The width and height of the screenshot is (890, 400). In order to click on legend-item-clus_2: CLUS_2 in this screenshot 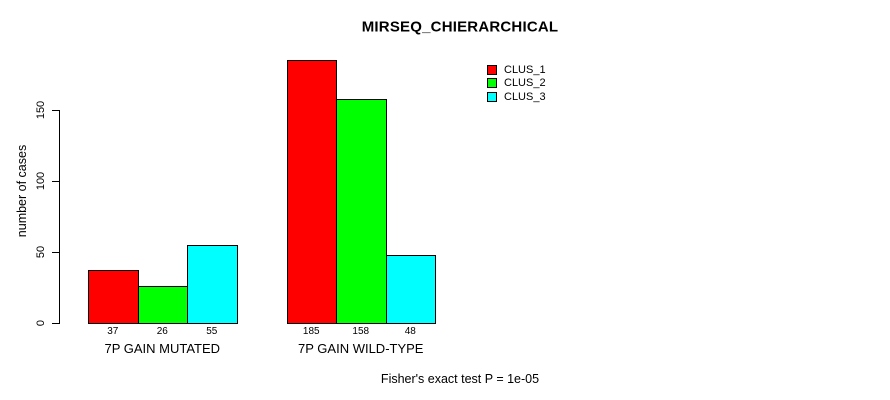, I will do `click(516, 84)`.